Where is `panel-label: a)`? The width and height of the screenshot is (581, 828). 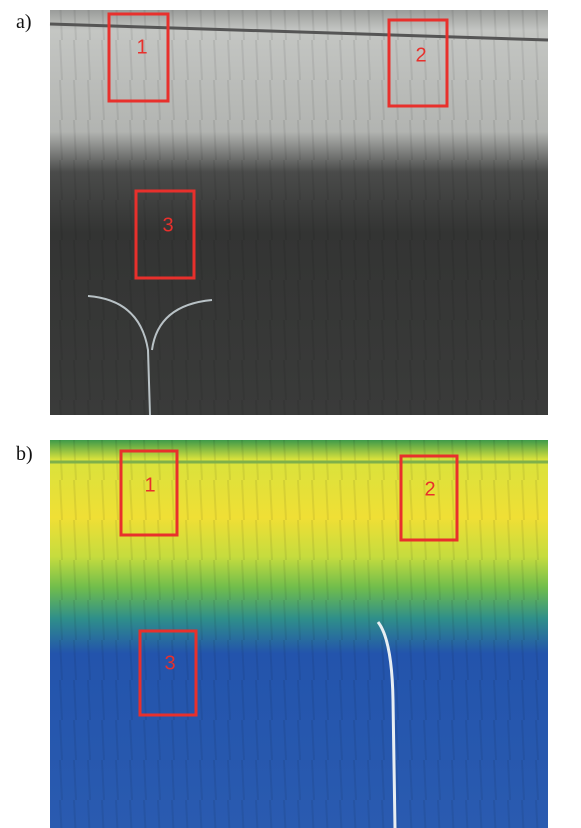 panel-label: a) is located at coordinates (24, 22).